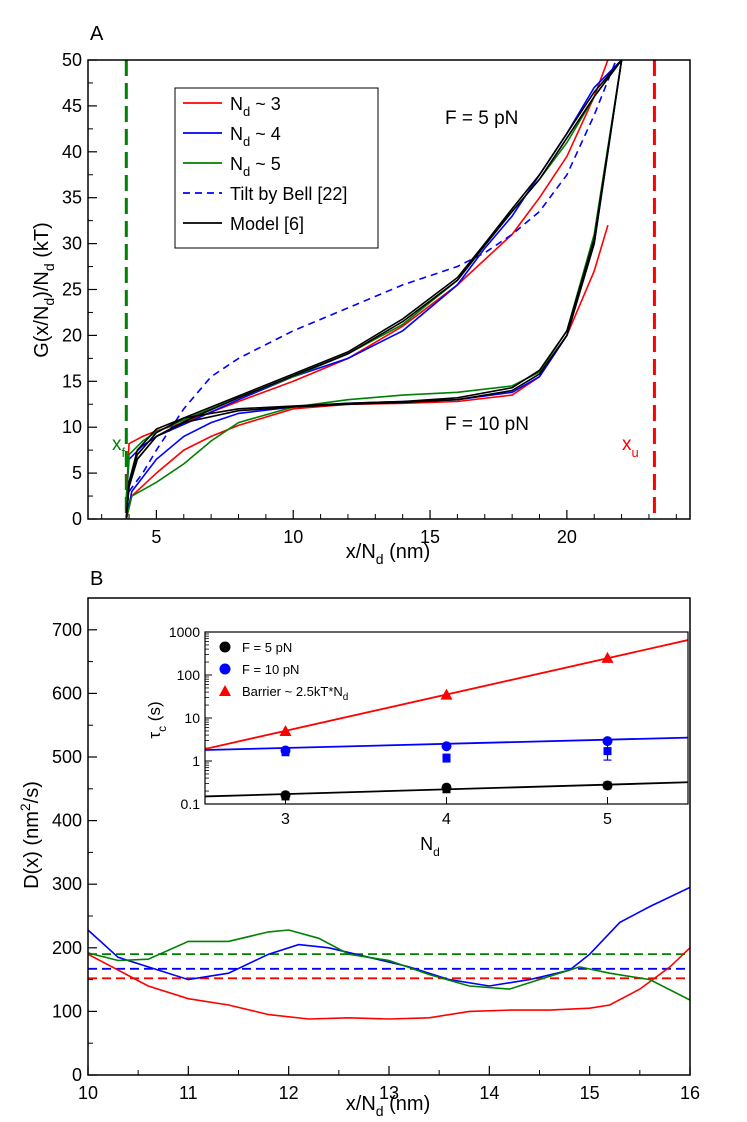 The width and height of the screenshot is (747, 1122). I want to click on panel-b-label: B, so click(96, 579).